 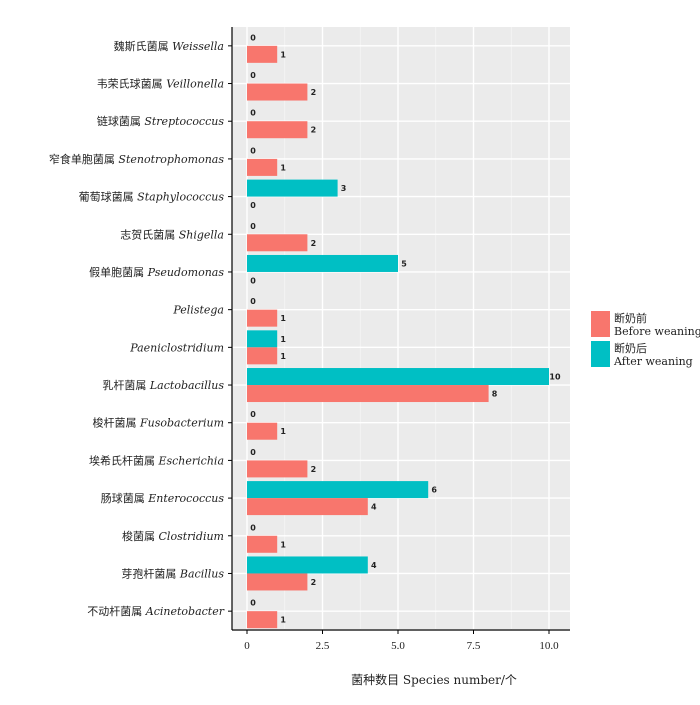 What do you see at coordinates (630, 318) in the screenshot?
I see `legend-label-cn: 断奶前` at bounding box center [630, 318].